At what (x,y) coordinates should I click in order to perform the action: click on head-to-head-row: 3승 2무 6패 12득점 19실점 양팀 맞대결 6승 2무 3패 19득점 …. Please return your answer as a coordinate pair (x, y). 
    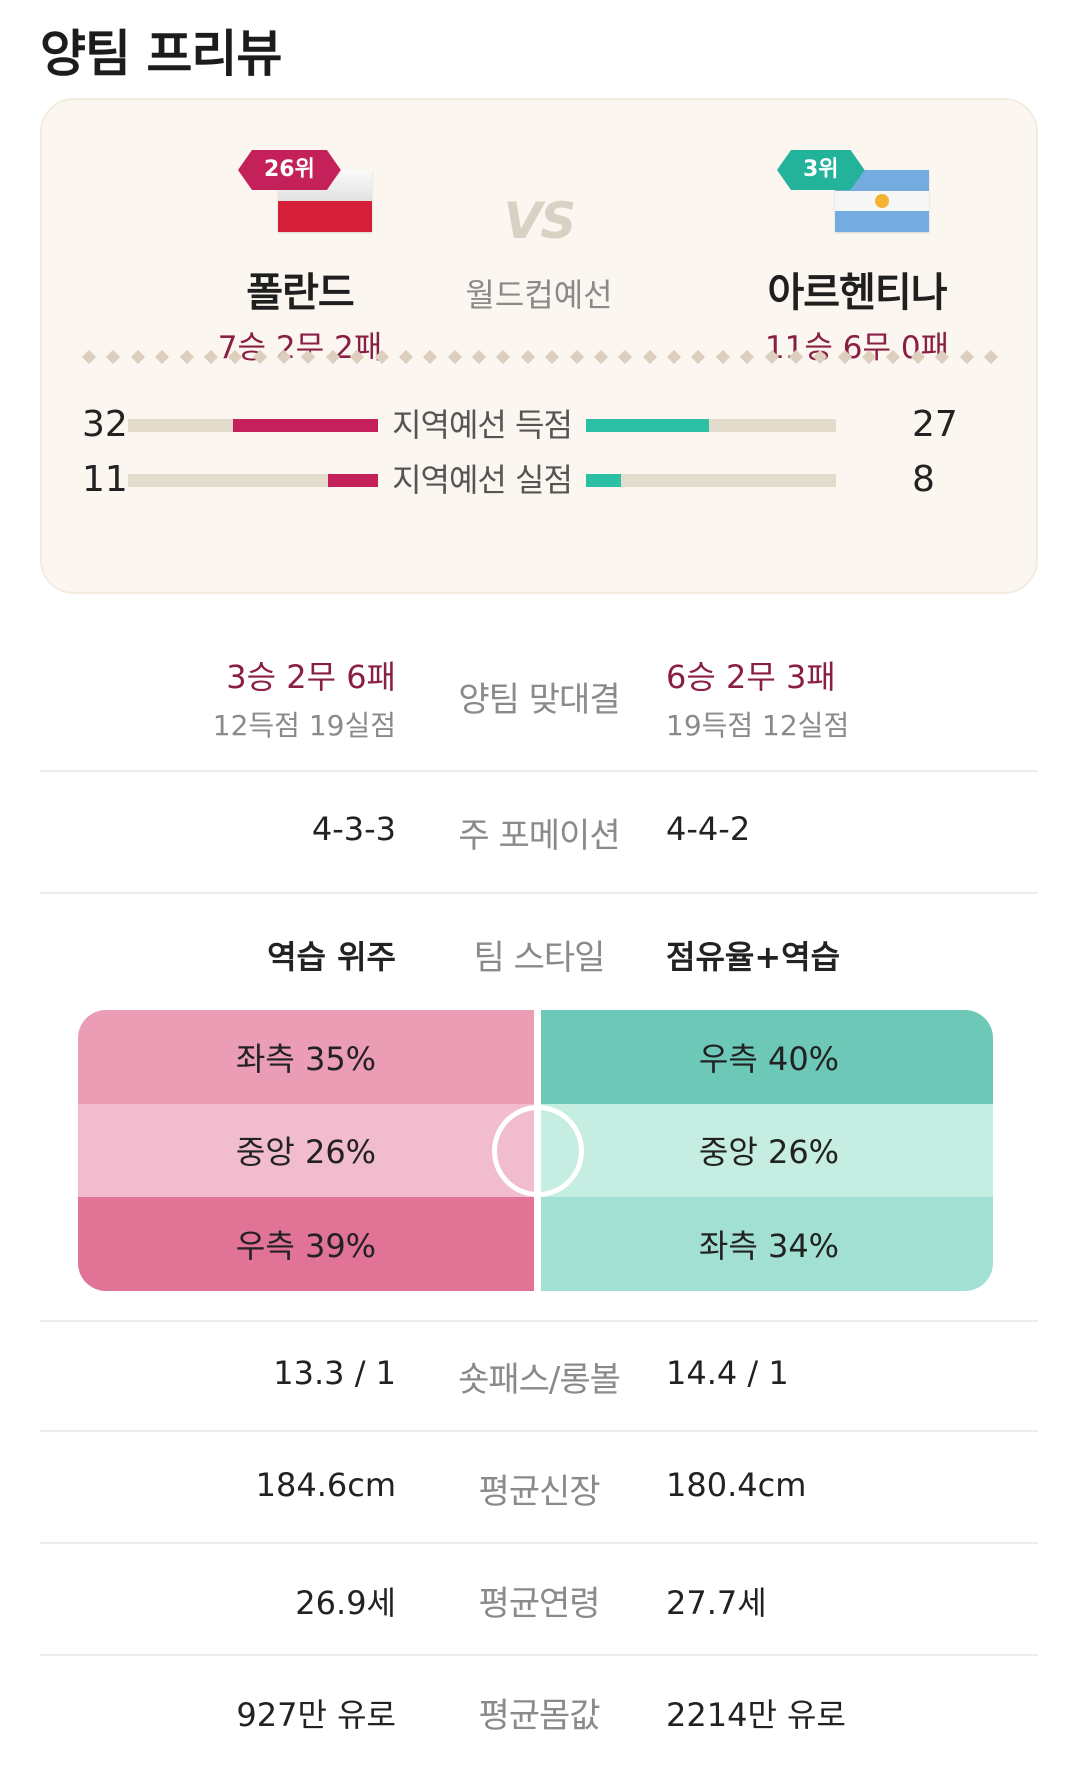
    Looking at the image, I should click on (539, 701).